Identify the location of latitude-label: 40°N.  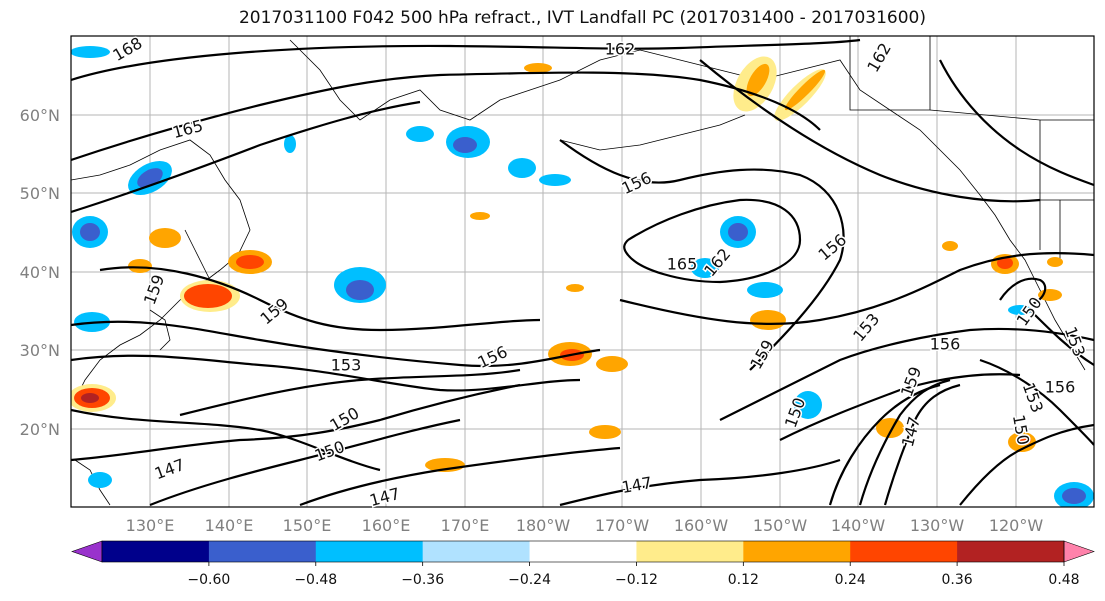
(40, 272).